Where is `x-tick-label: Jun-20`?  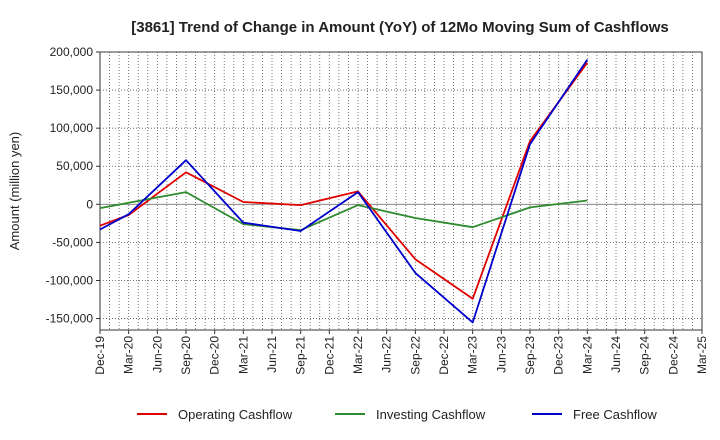 x-tick-label: Jun-20 is located at coordinates (157, 354).